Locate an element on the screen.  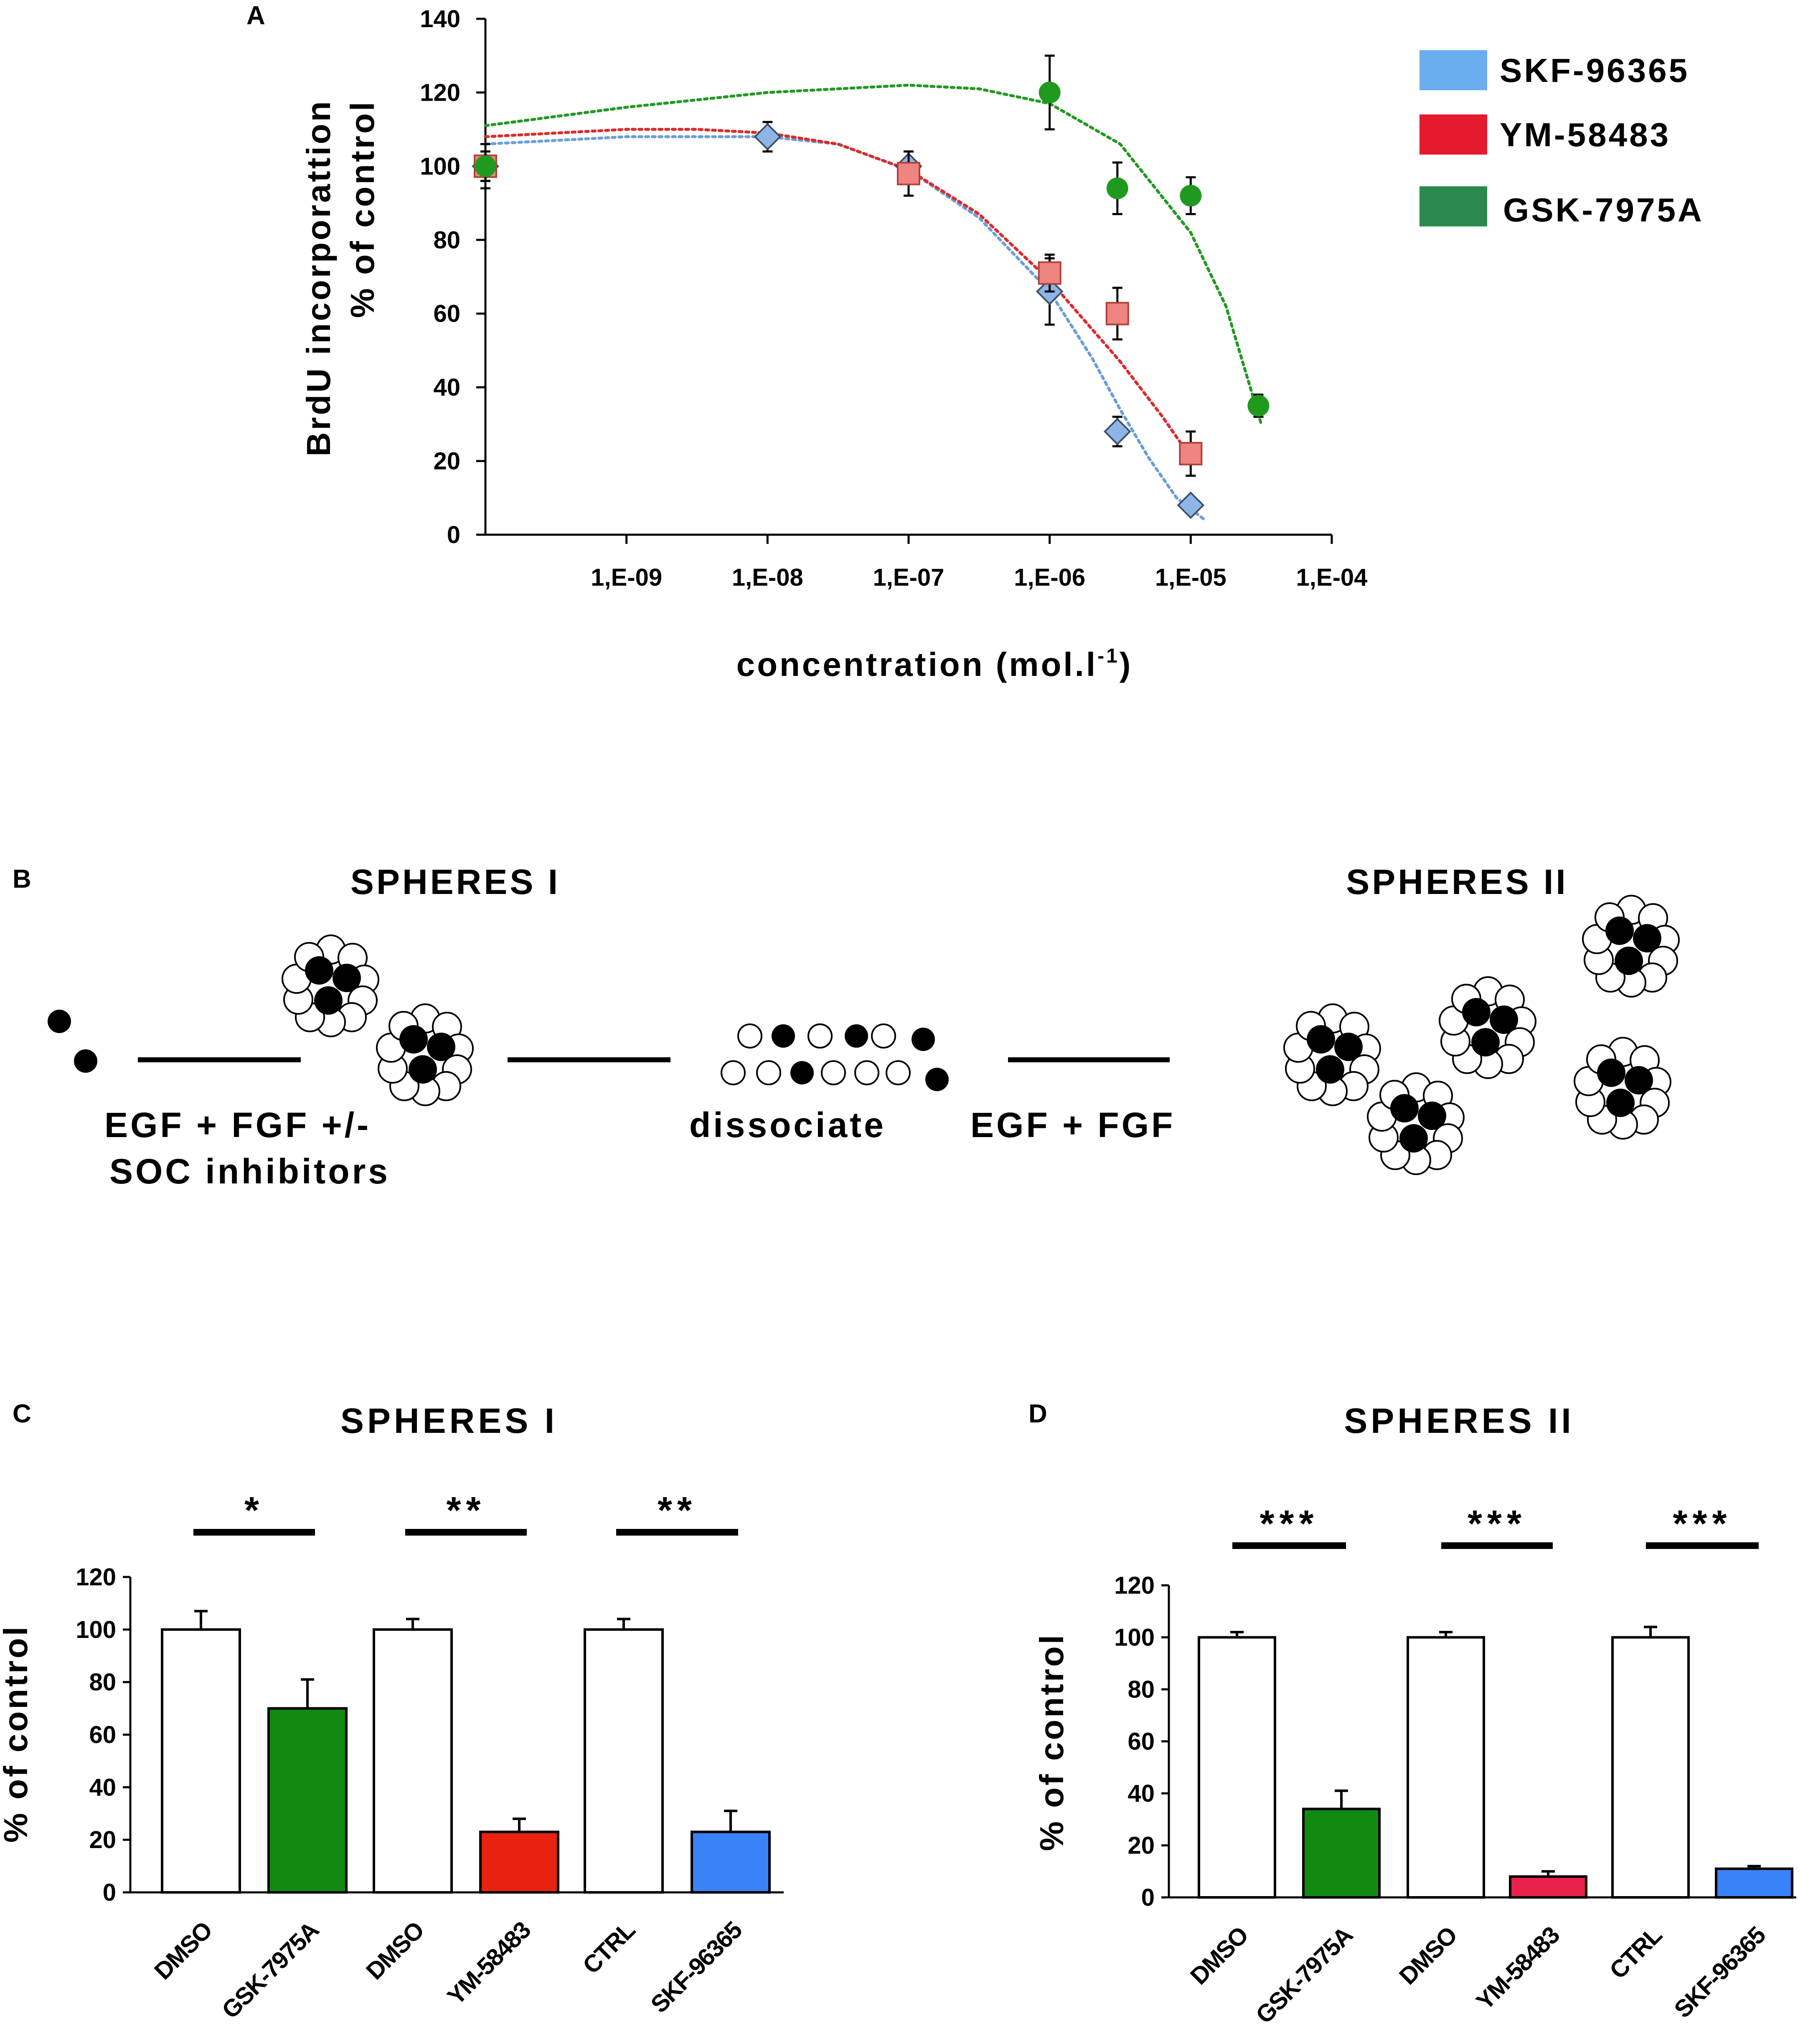
chart-d-title: SPHERES II is located at coordinates (1459, 1420).